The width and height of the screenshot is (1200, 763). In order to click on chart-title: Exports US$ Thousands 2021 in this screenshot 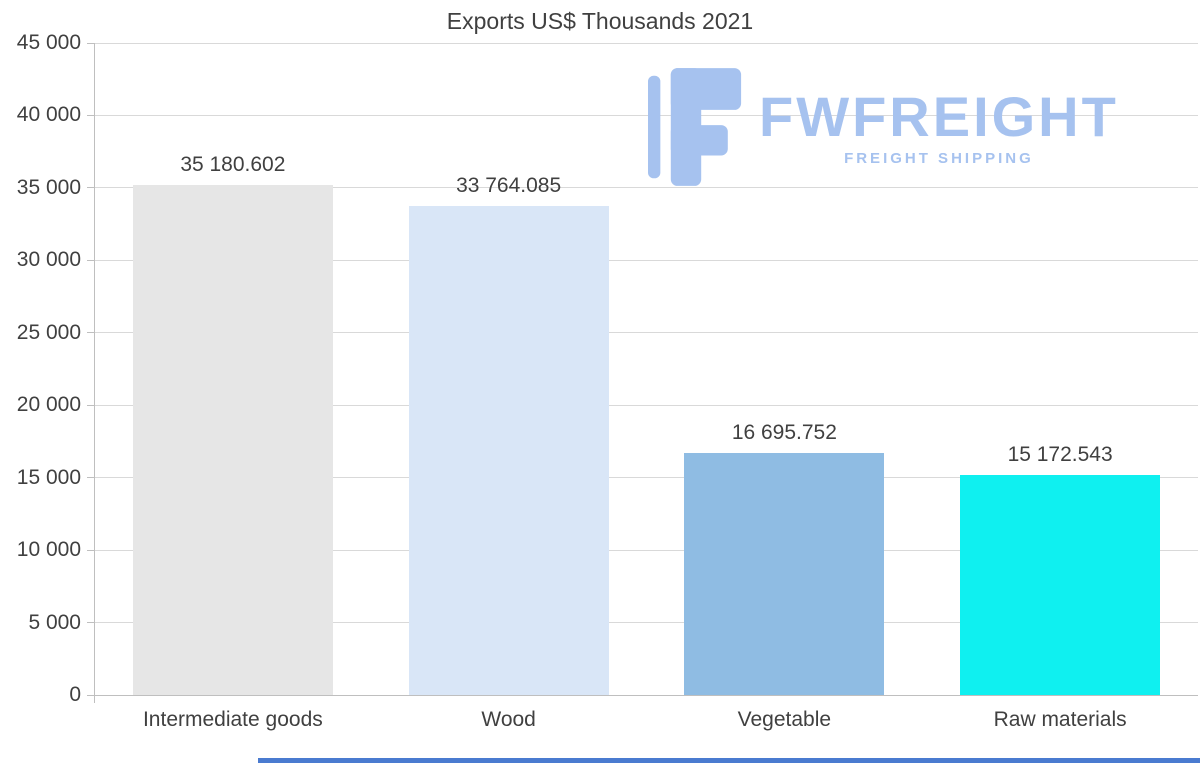, I will do `click(600, 21)`.